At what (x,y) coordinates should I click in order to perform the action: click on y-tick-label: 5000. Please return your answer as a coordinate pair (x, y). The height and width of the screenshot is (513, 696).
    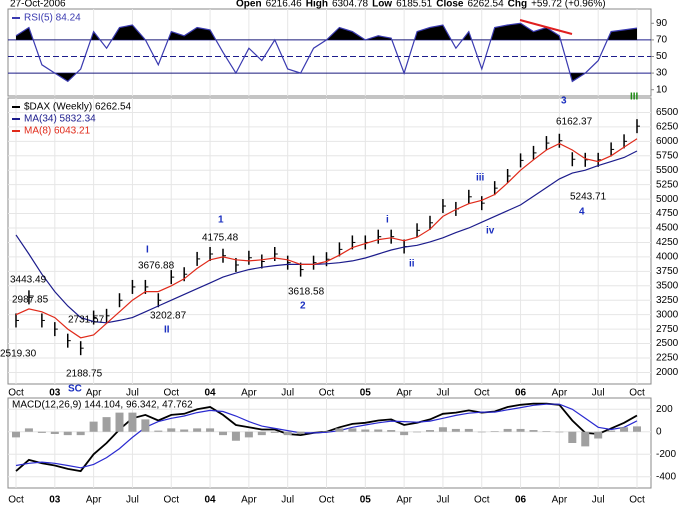
    Looking at the image, I should click on (667, 199).